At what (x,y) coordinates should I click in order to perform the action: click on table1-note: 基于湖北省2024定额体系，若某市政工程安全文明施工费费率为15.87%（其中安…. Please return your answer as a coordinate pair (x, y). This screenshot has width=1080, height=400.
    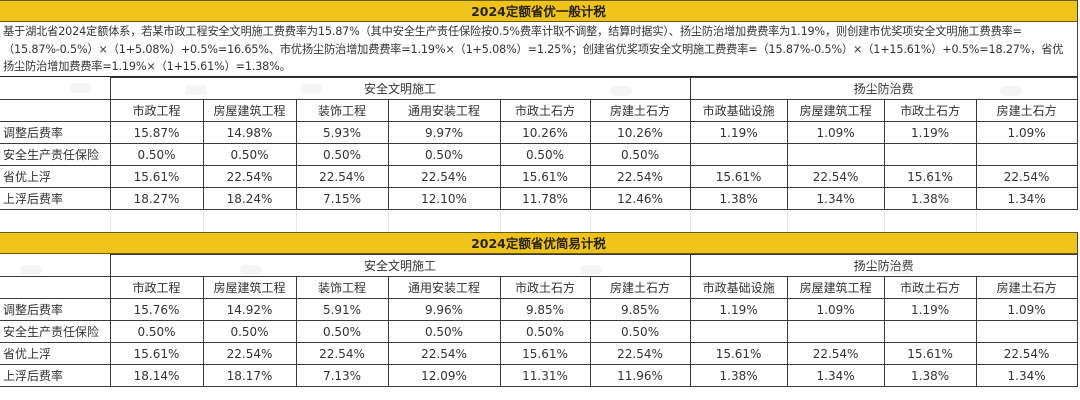
    Looking at the image, I should click on (539, 49).